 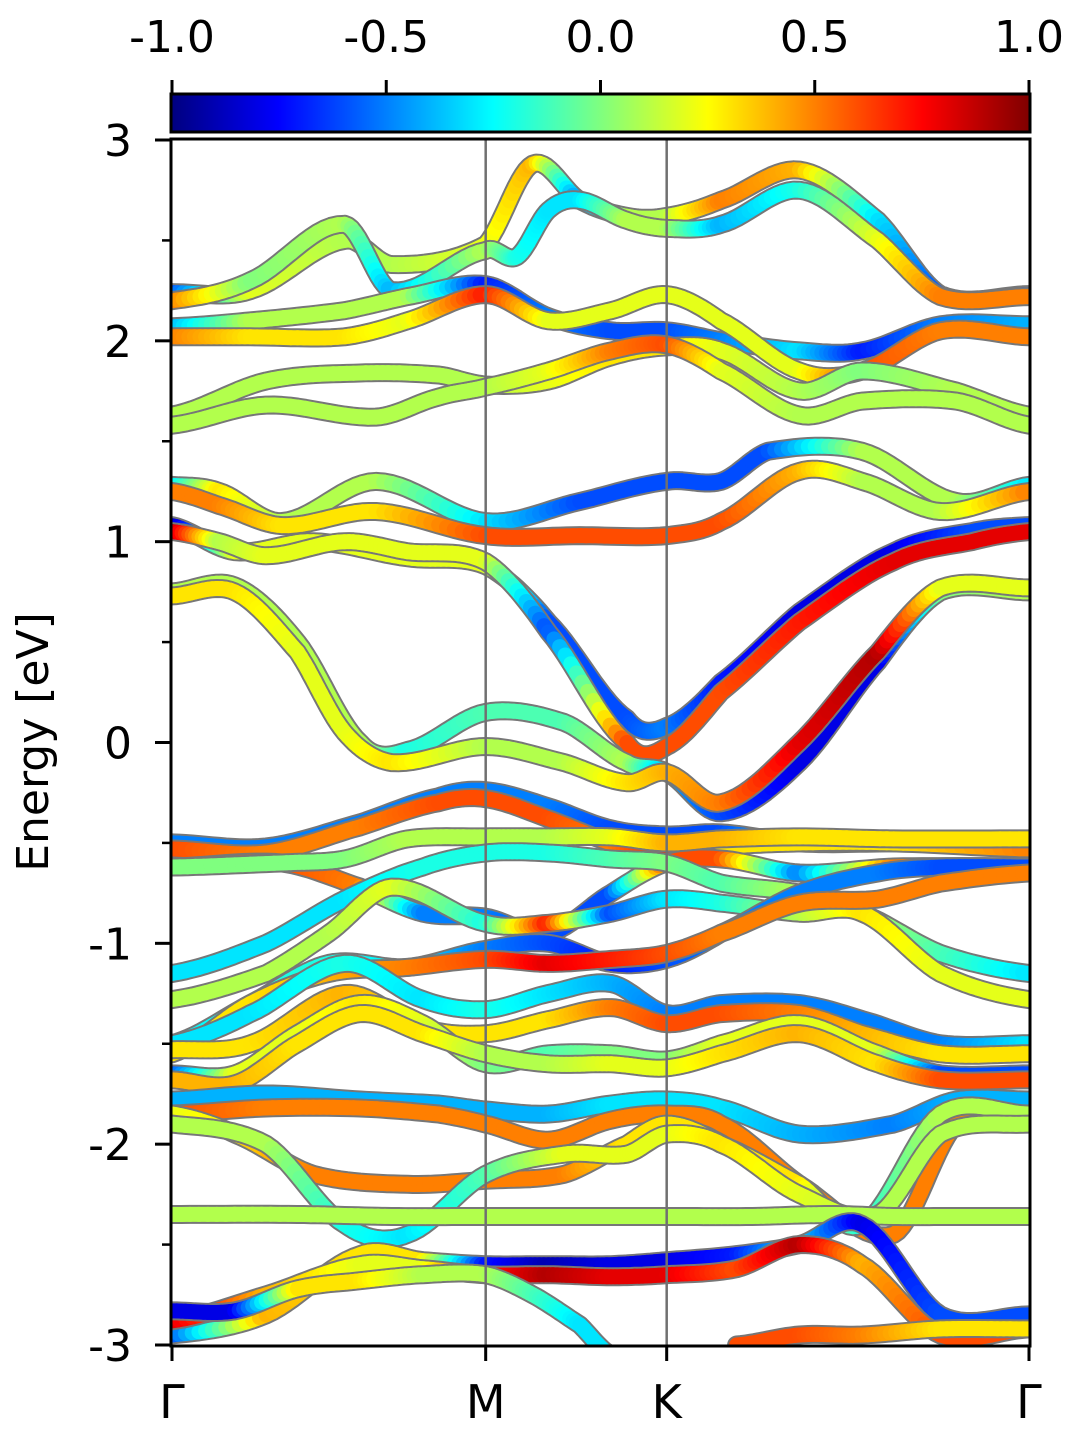 What do you see at coordinates (600, 113) in the screenshot?
I see `colorbar-gradient` at bounding box center [600, 113].